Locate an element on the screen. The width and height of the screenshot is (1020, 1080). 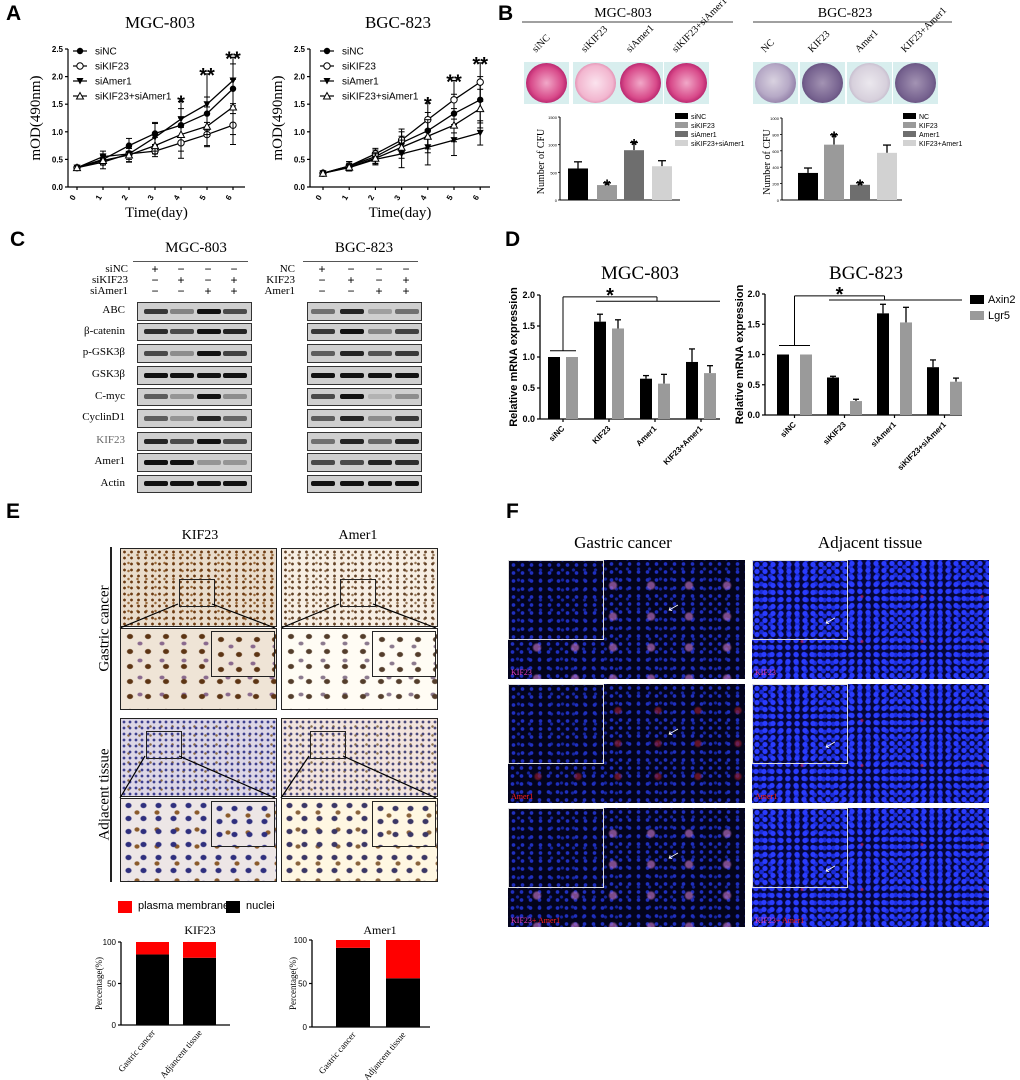
y-tick-label: 2.5 is located at coordinates (58, 49).